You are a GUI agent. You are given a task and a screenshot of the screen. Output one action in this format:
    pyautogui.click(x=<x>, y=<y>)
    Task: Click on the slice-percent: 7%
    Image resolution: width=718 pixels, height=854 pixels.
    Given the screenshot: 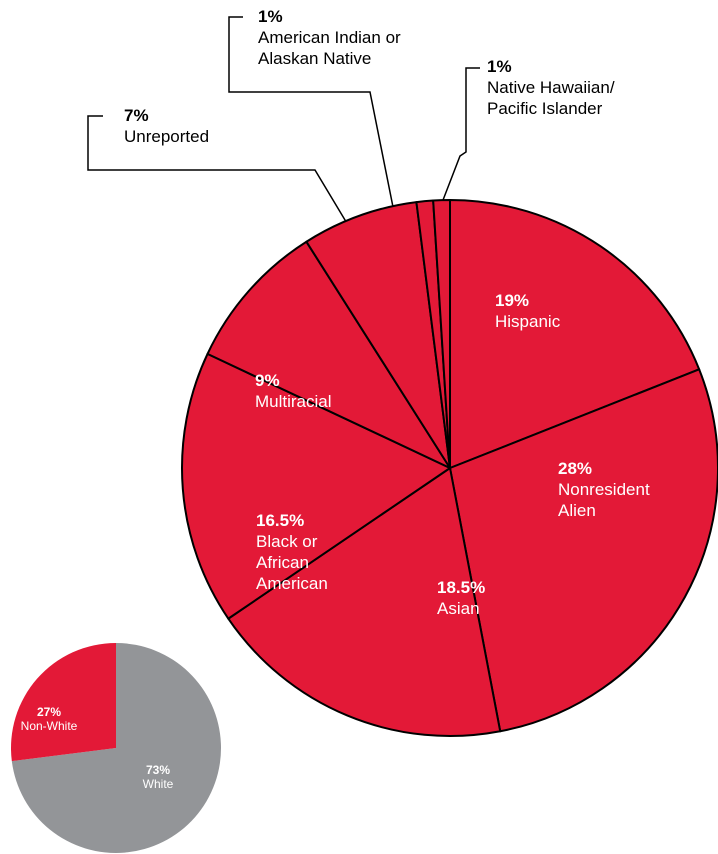 What is the action you would take?
    pyautogui.click(x=136, y=115)
    